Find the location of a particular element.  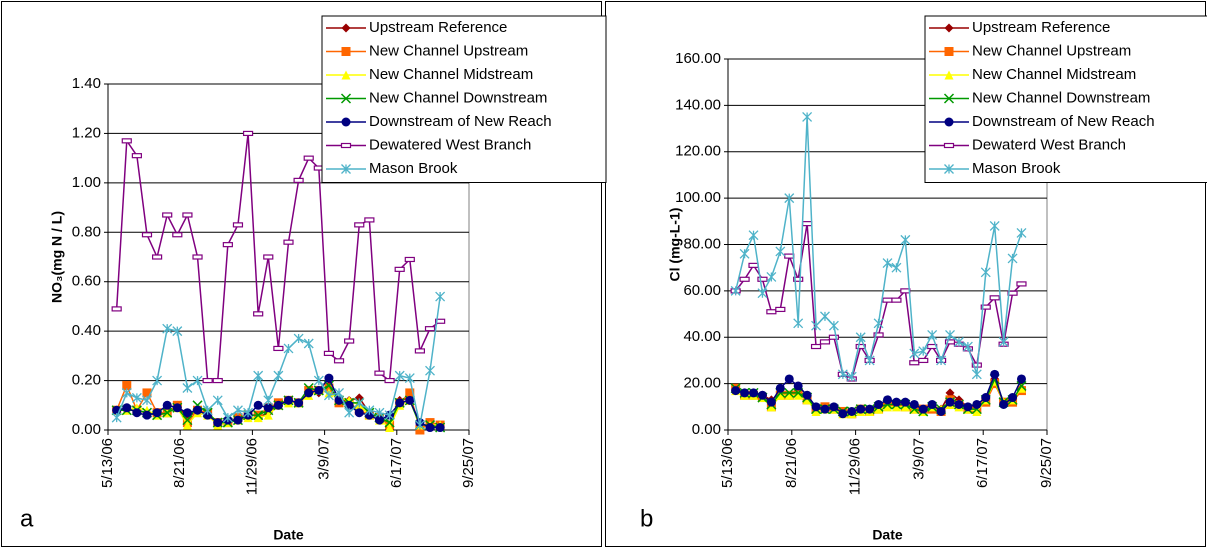

x-axis-label: Date is located at coordinates (288, 535).